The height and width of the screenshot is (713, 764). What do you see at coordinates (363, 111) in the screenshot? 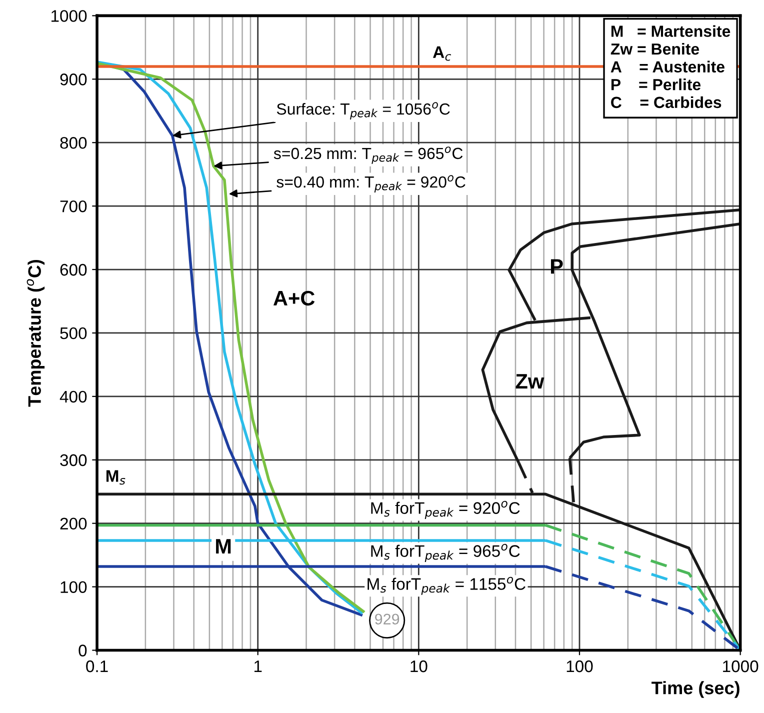
I see `annotation: Surface: T$_{peak}$ = 1056$^{o}$C` at bounding box center [363, 111].